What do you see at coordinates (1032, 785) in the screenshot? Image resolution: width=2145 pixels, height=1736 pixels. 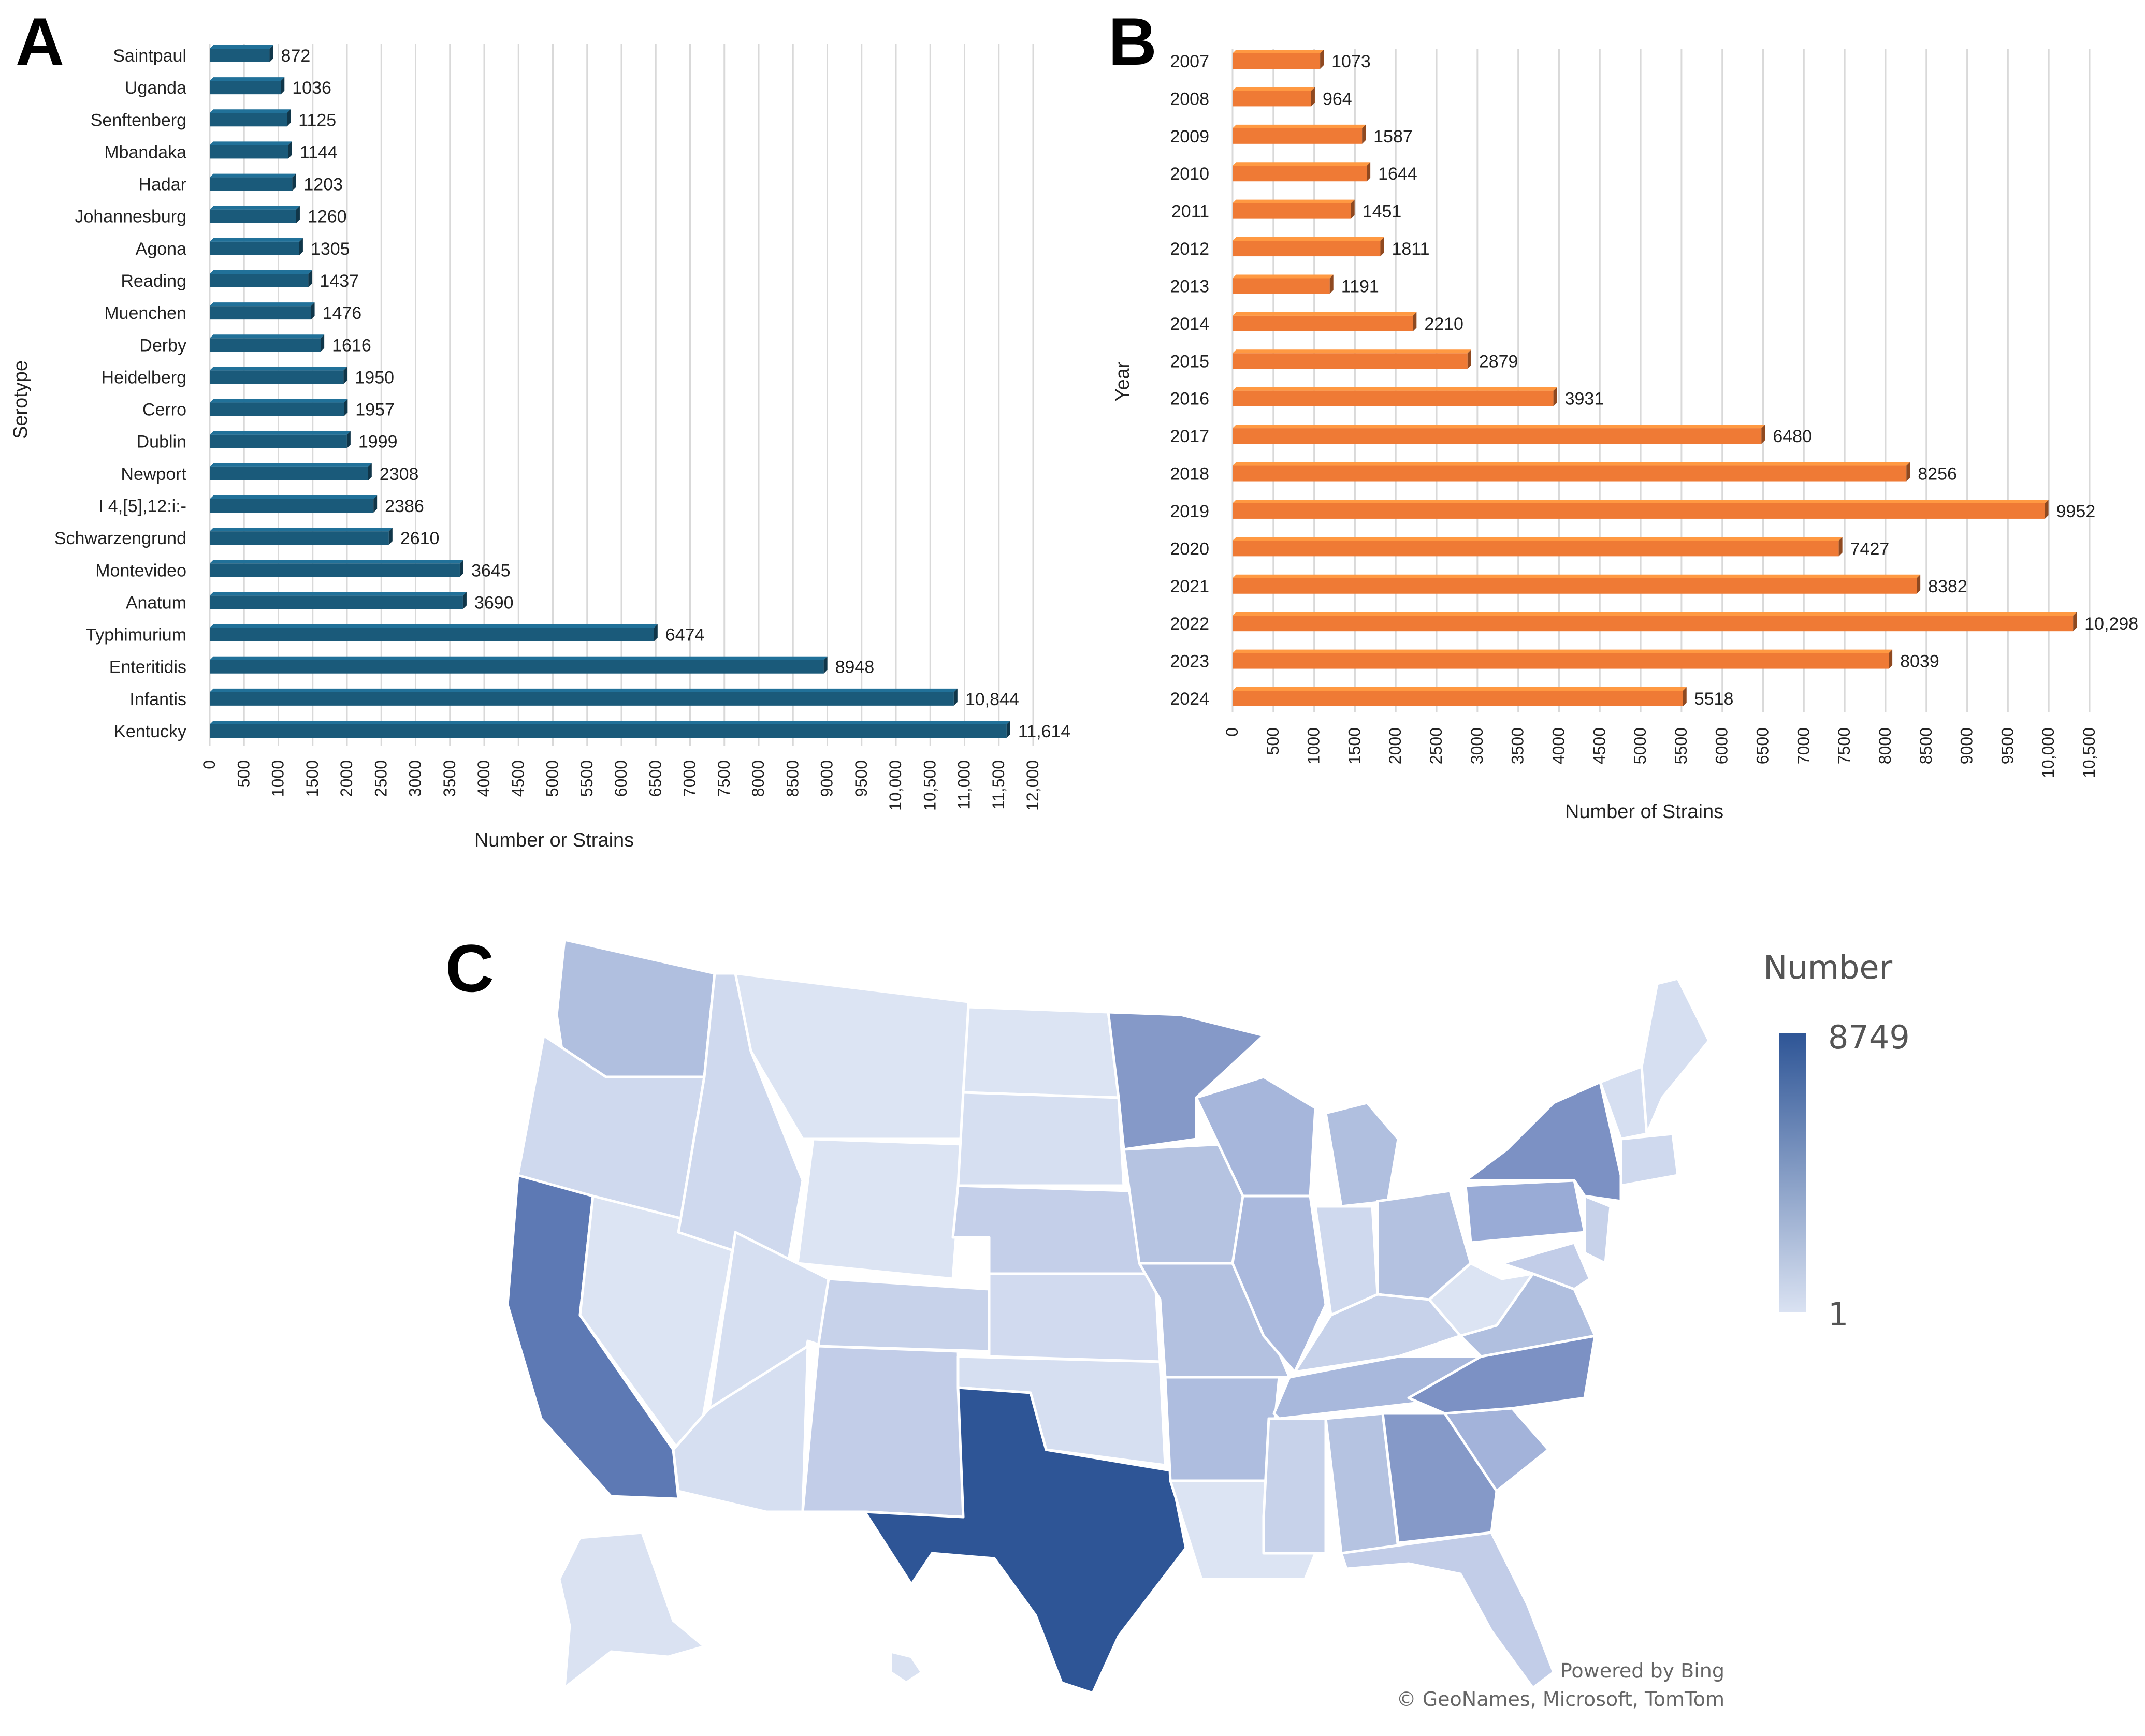 I see `a-x-tick-label: 12,000` at bounding box center [1032, 785].